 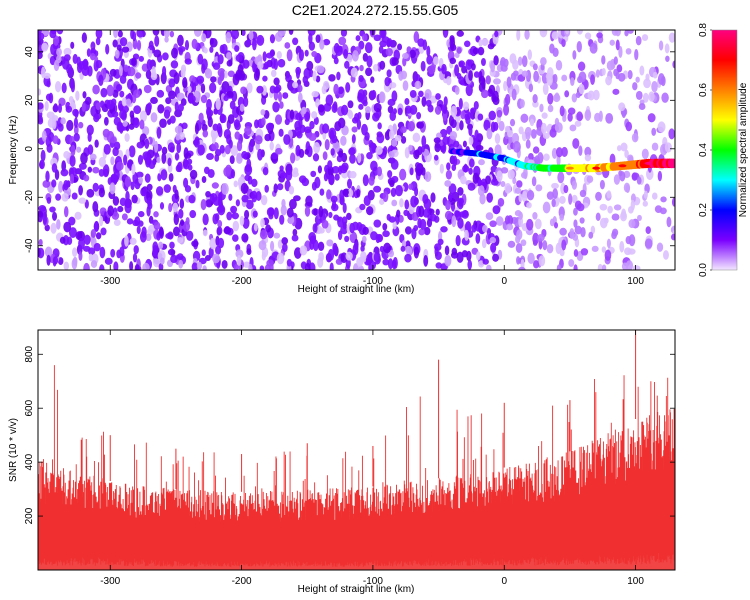 What do you see at coordinates (561, 160) in the screenshot?
I see `heatmap-signal-trace` at bounding box center [561, 160].